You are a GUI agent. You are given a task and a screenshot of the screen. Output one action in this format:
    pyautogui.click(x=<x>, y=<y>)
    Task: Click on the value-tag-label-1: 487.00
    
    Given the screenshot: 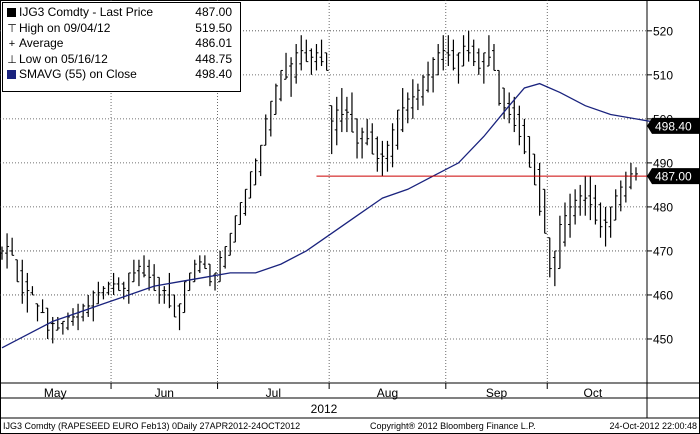 What is the action you would take?
    pyautogui.click(x=673, y=177)
    